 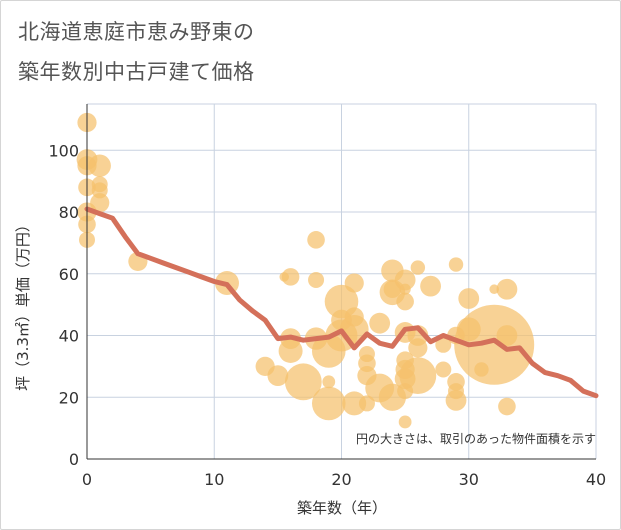 I want to click on bubble-size-note: 円の大きさは、取引のあった物件面積を示す, so click(x=476, y=438).